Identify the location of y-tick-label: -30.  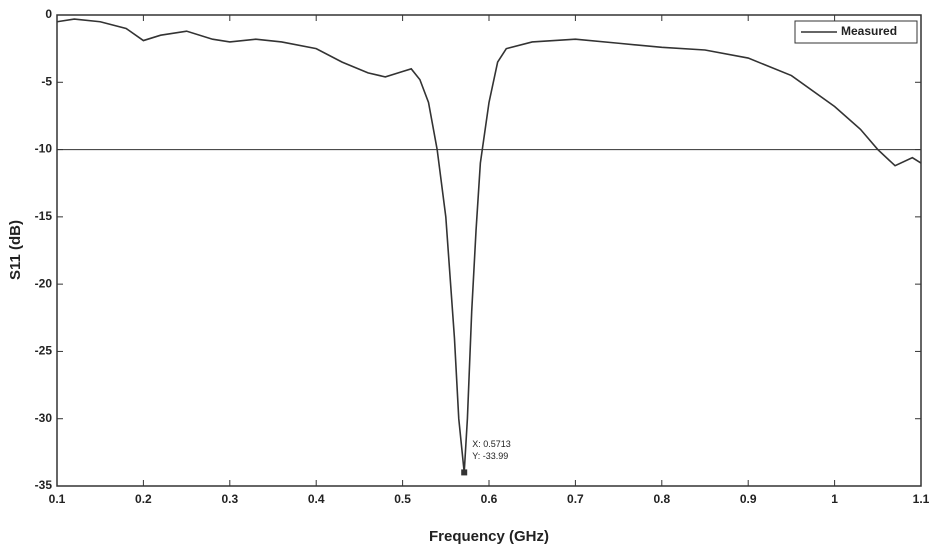
(44, 418).